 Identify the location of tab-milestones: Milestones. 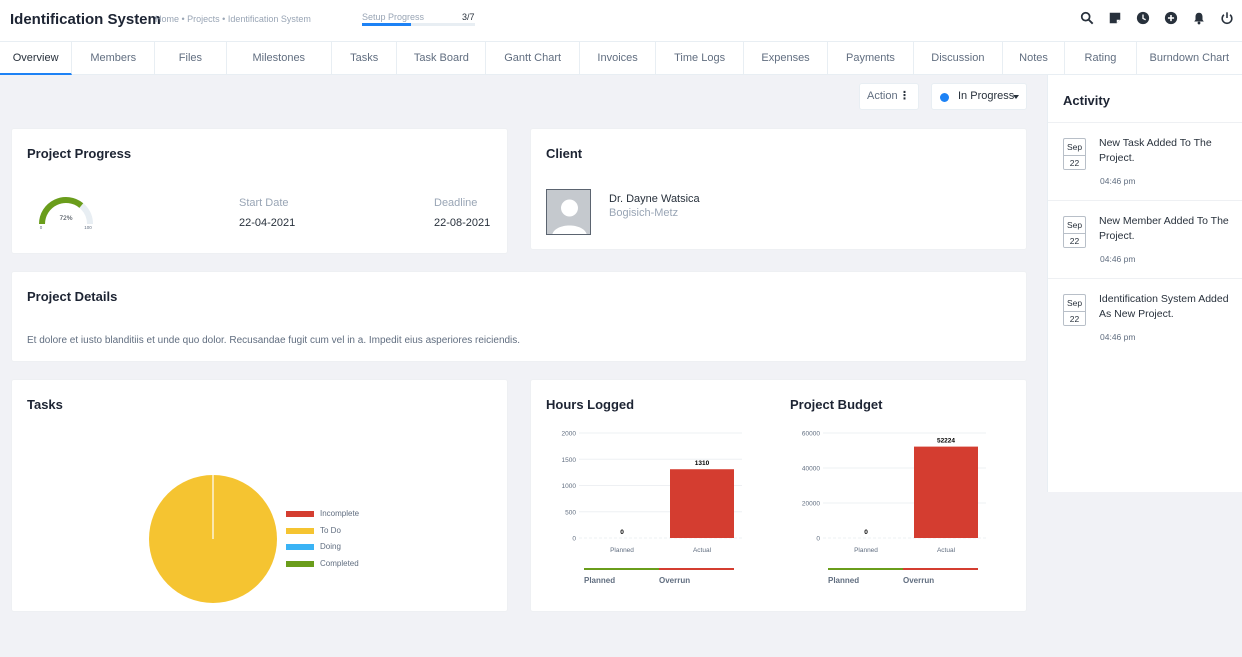
(279, 58).